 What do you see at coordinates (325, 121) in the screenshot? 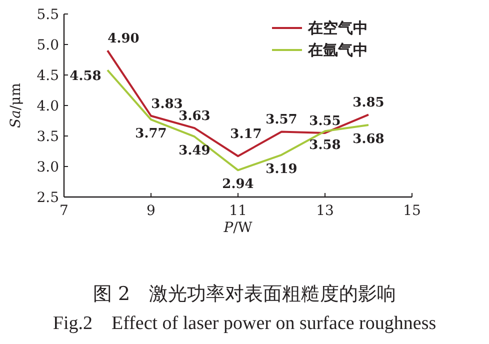
I see `data-label: 3.55` at bounding box center [325, 121].